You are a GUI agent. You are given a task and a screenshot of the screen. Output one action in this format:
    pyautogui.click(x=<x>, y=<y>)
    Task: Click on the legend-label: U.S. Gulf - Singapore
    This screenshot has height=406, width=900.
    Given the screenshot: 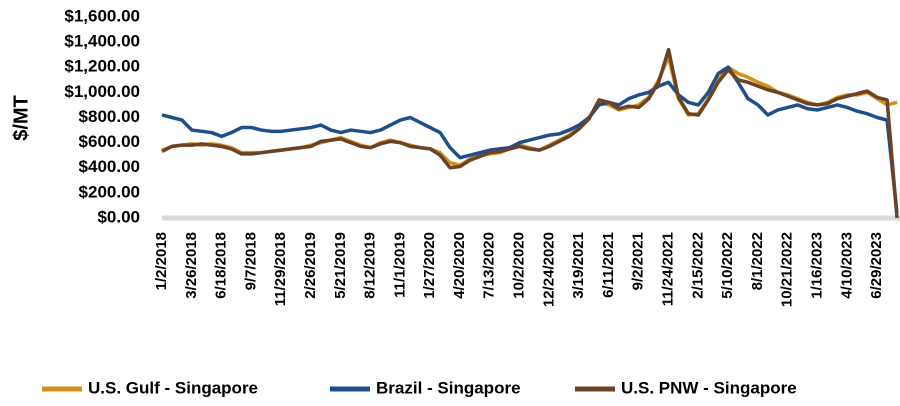 What is the action you would take?
    pyautogui.click(x=173, y=387)
    